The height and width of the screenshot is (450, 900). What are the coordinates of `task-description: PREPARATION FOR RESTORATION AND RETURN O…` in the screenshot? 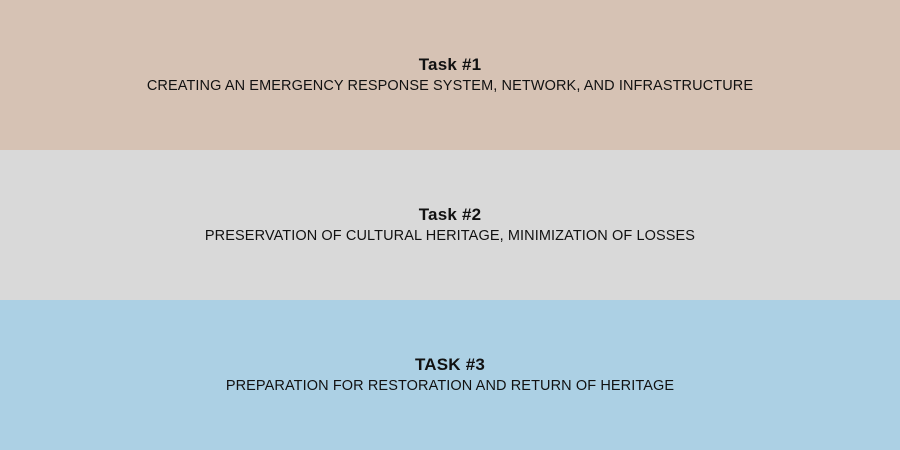 It's located at (450, 386).